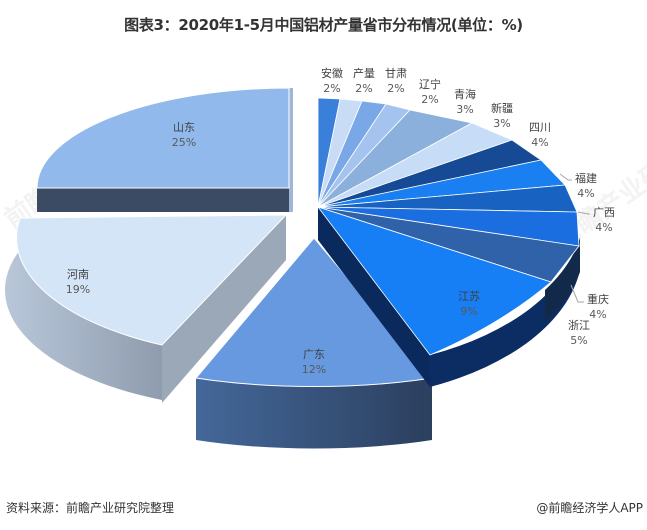  Describe the element at coordinates (90, 508) in the screenshot. I see `source-note: 资料来源：前瞻产业研究院整理` at that location.